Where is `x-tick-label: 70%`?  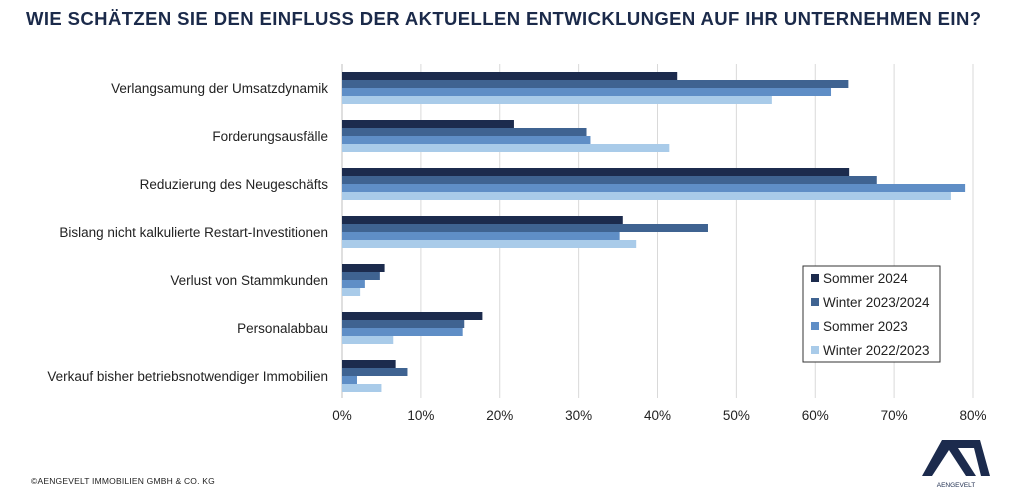
x-tick-label: 70% is located at coordinates (894, 415).